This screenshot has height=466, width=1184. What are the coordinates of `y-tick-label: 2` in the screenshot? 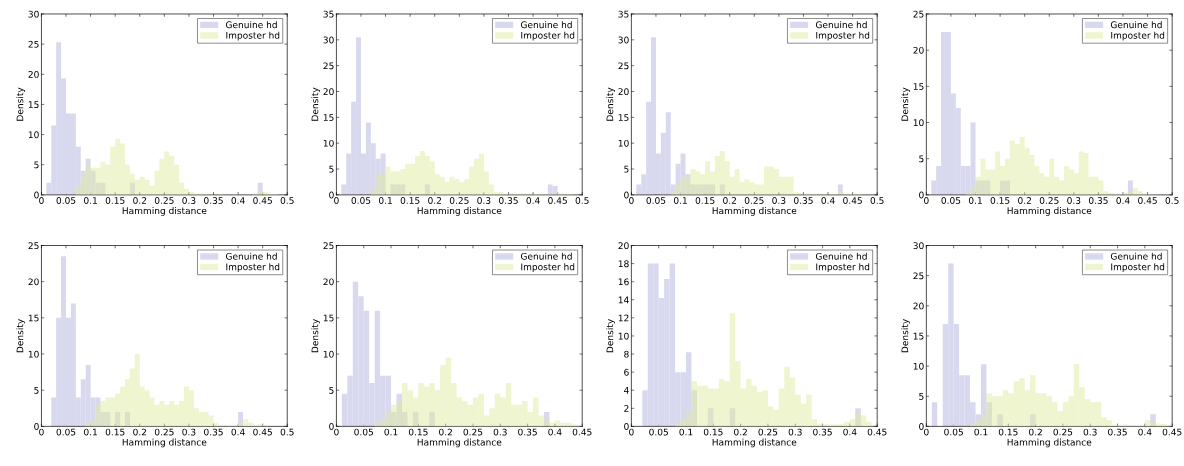 It's located at (626, 408).